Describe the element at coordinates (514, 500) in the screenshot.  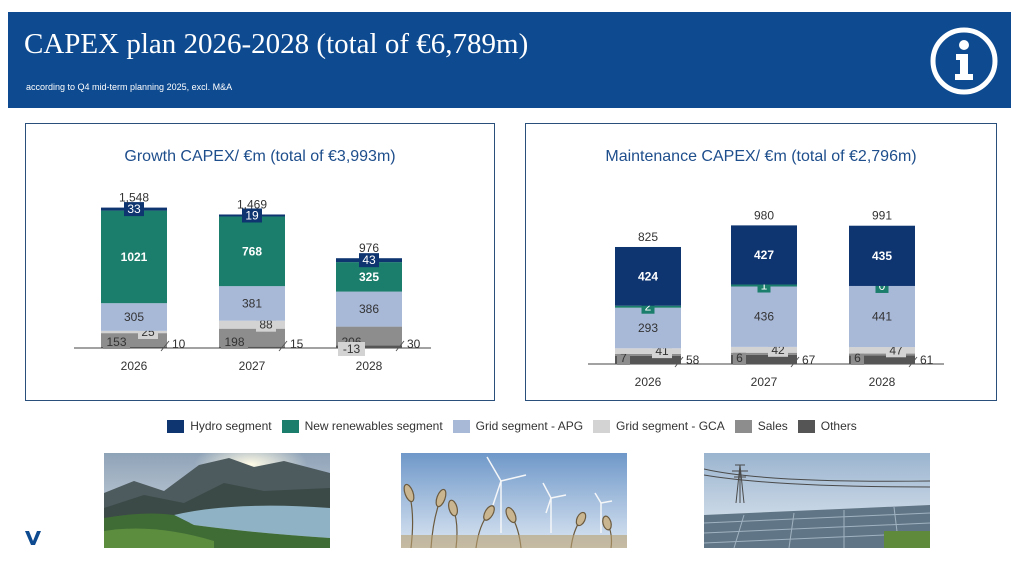
I see `wind-turbines-reeds-photo` at that location.